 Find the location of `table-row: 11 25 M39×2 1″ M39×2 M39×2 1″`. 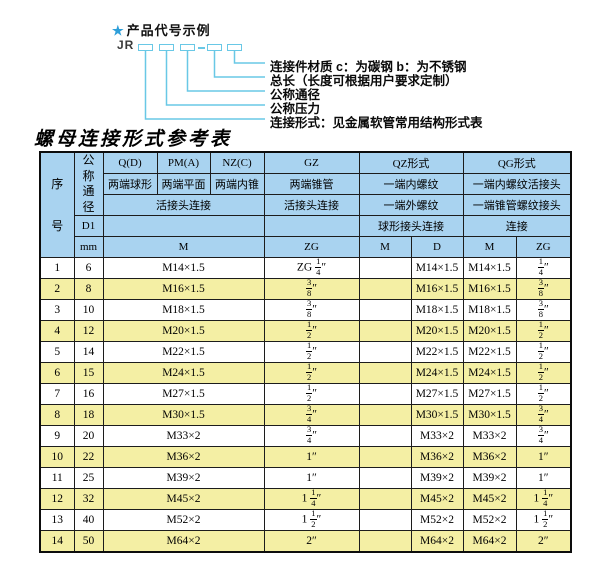

table-row: 11 25 M39×2 1″ M39×2 M39×2 1″ is located at coordinates (305, 478).